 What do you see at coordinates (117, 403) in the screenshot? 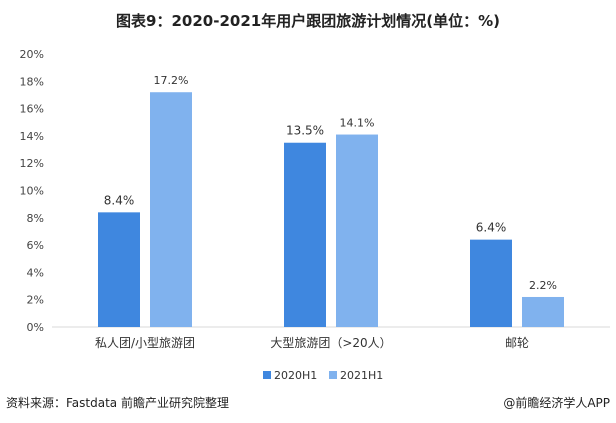
I see `source-note: 资料来源：Fastdata 前瞻产业研究院整理` at bounding box center [117, 403].